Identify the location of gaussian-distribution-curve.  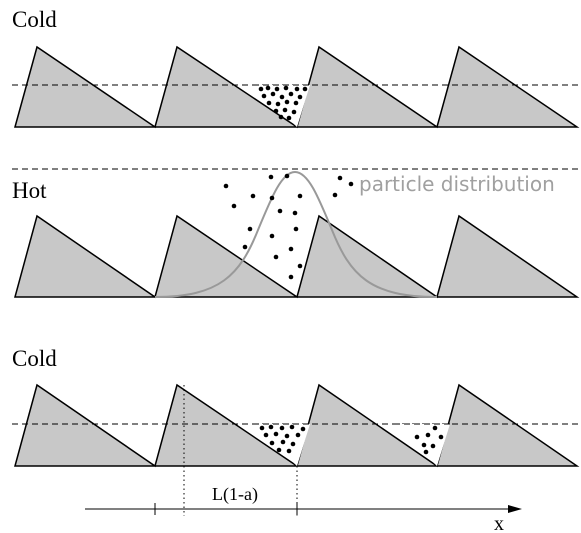
(296, 234).